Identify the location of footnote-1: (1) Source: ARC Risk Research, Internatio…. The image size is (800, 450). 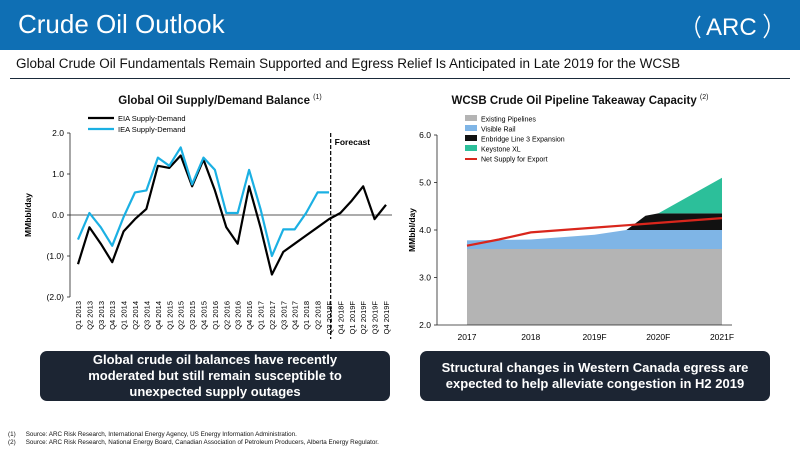
(193, 435).